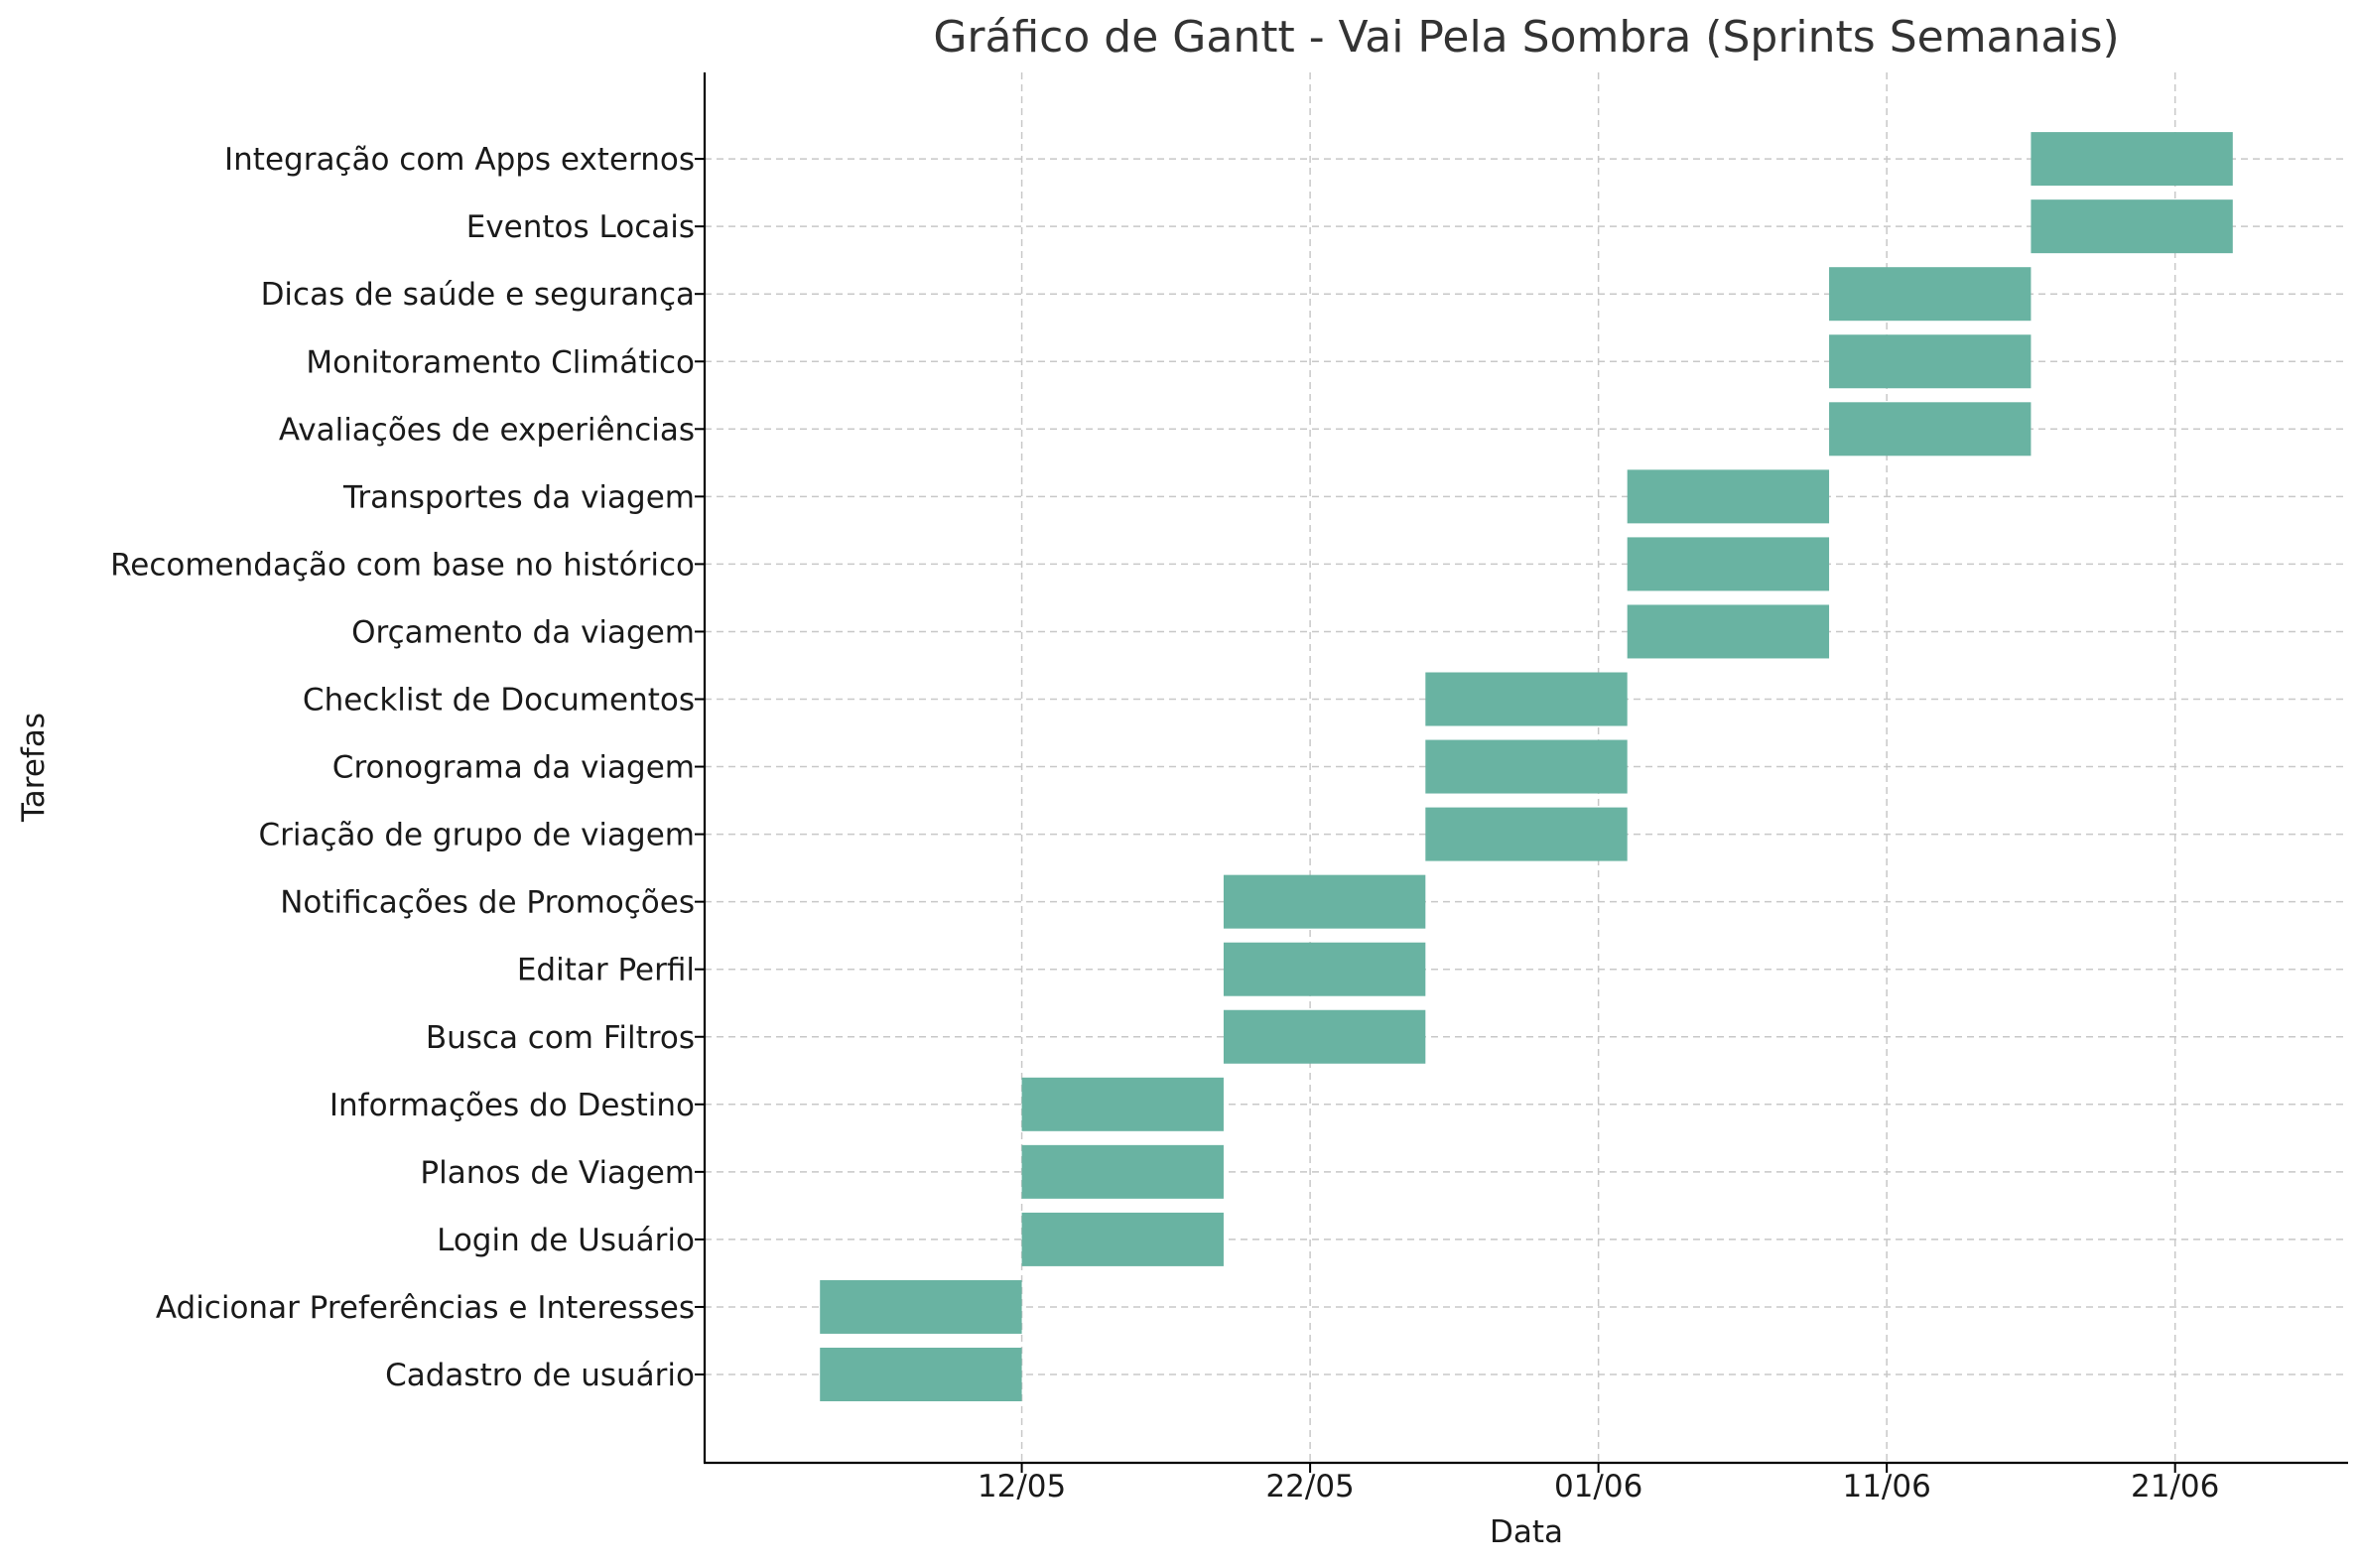 This screenshot has width=2361, height=1568. What do you see at coordinates (500, 362) in the screenshot?
I see `y-tick-label: Monitoramento Climático` at bounding box center [500, 362].